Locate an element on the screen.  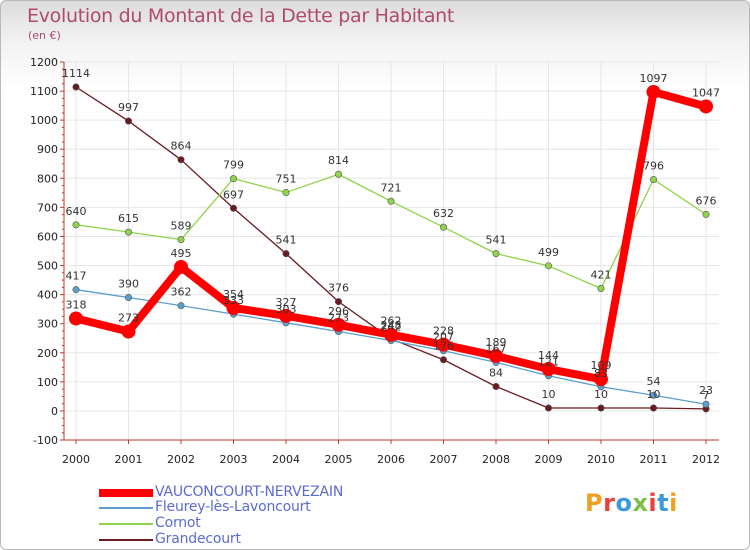
logo-letter: P is located at coordinates (594, 503).